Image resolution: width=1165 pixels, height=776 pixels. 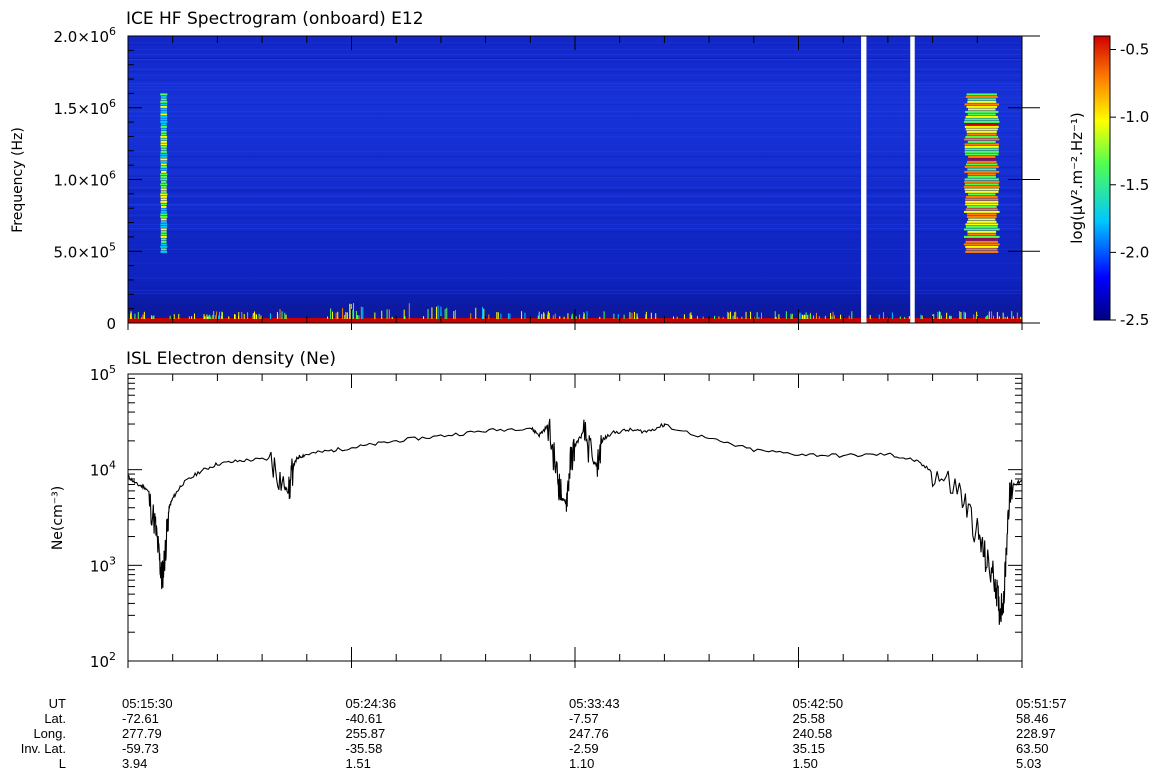 I want to click on orbit-cell: -40.61, so click(x=364, y=718).